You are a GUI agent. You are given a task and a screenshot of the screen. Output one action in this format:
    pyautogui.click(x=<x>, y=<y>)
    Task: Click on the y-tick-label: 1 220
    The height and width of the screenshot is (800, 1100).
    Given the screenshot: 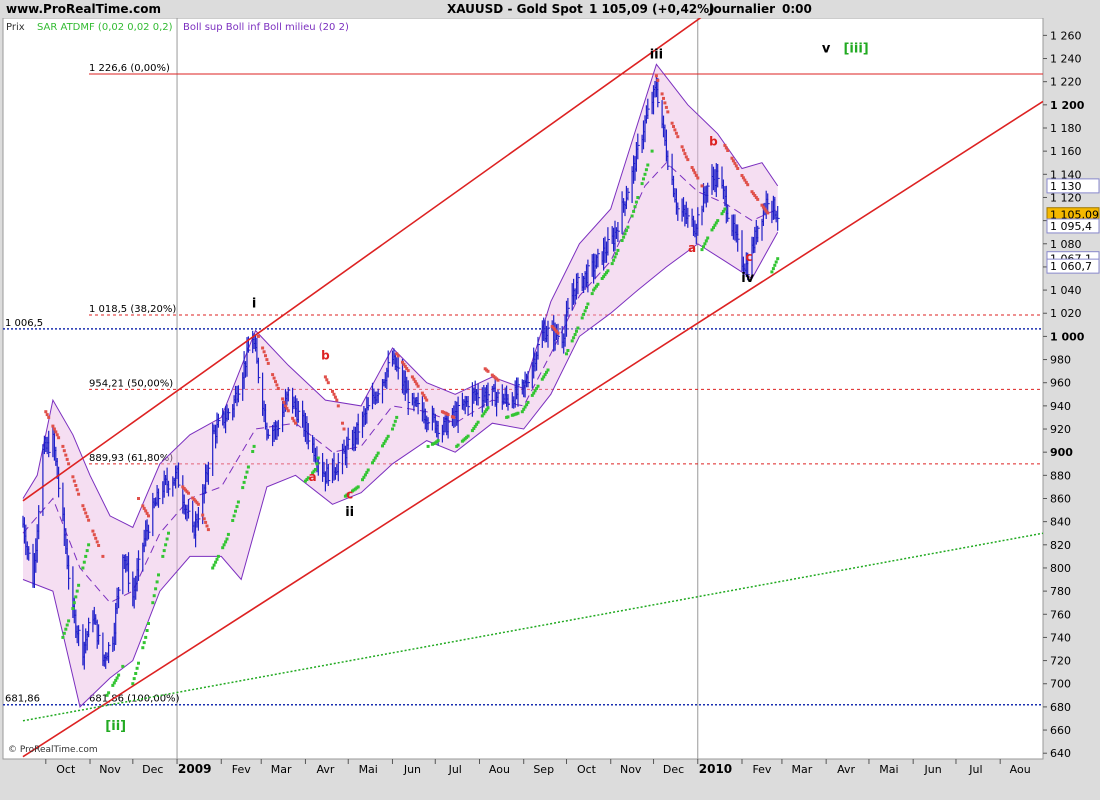 What is the action you would take?
    pyautogui.click(x=1066, y=82)
    